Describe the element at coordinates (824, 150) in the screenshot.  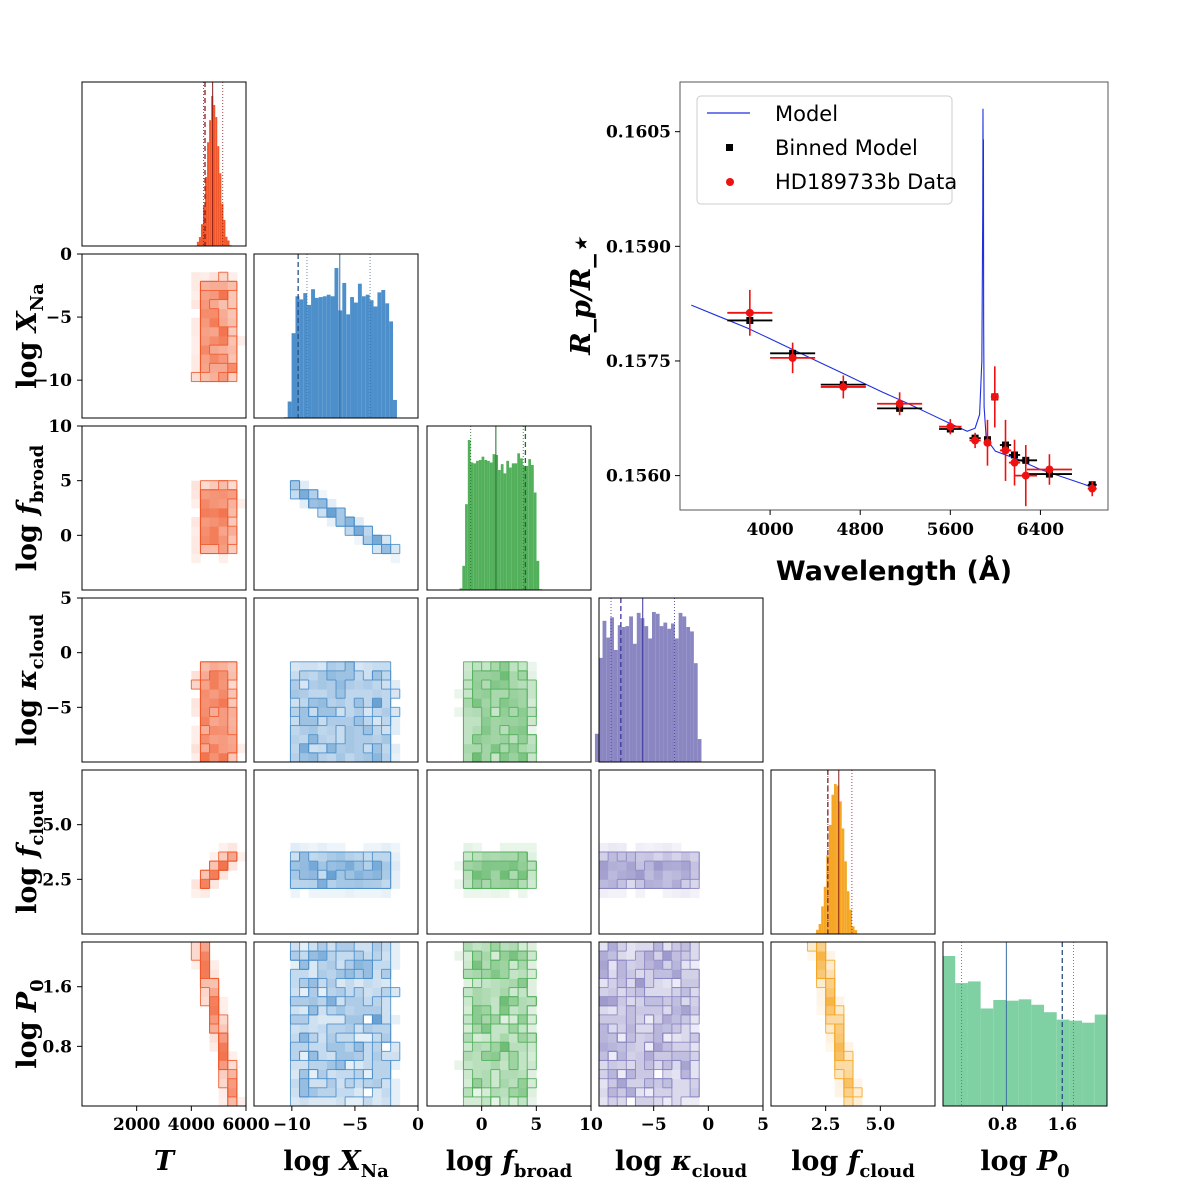
I see `legend-box` at that location.